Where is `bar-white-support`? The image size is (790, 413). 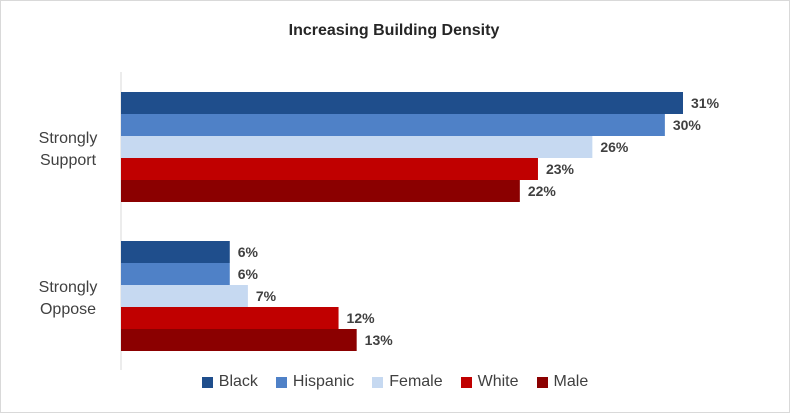 bar-white-support is located at coordinates (329, 169).